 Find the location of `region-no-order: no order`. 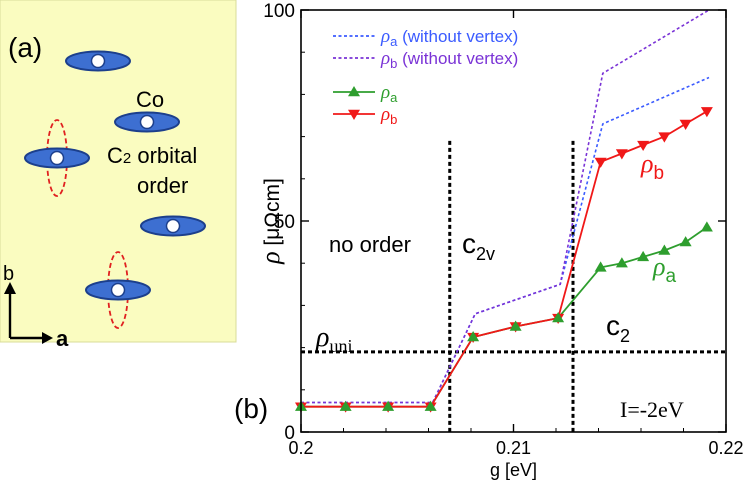

region-no-order: no order is located at coordinates (370, 244).